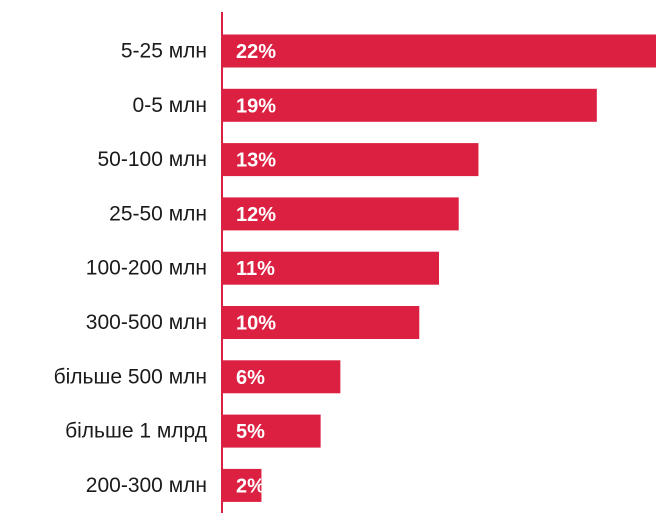 Image resolution: width=657 pixels, height=513 pixels. I want to click on value-label: 2%, so click(250, 486).